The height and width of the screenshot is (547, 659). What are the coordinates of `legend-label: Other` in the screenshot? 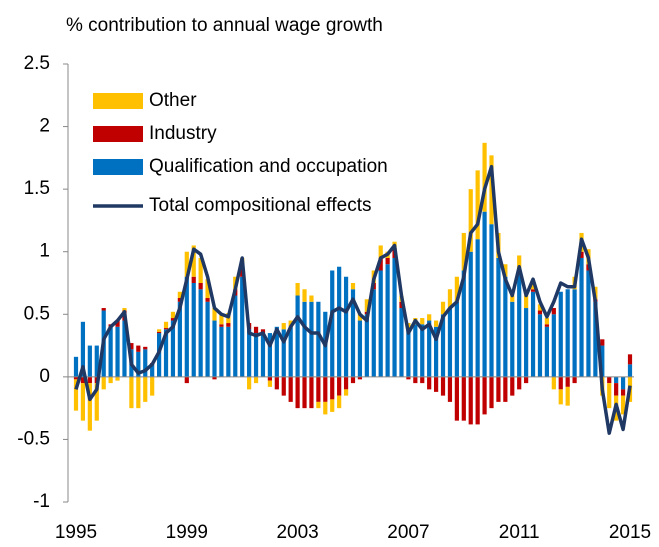 It's located at (173, 100).